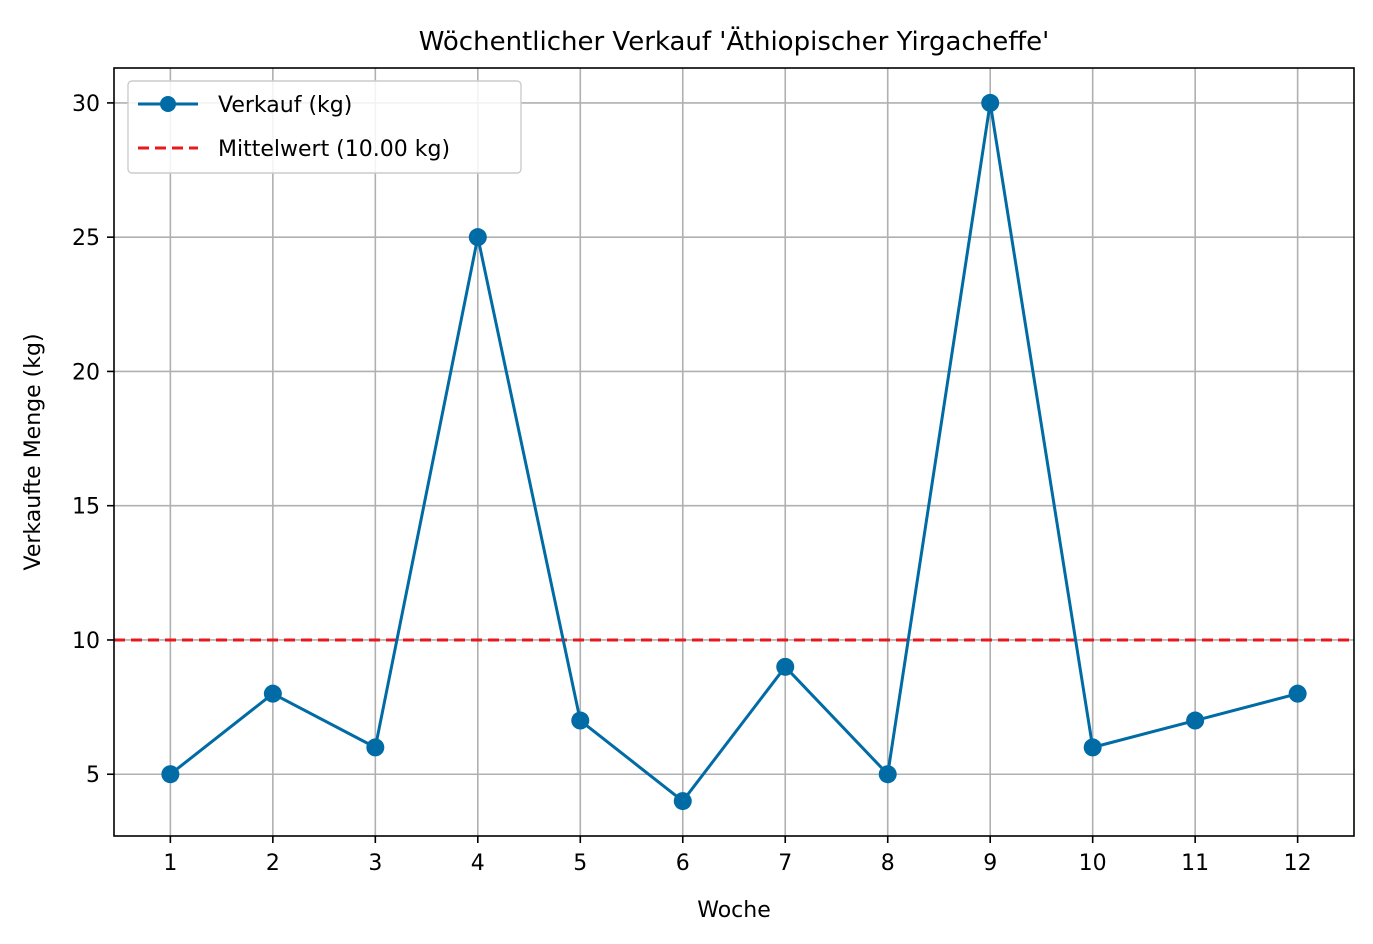  What do you see at coordinates (170, 863) in the screenshot?
I see `x-tick-label: 1` at bounding box center [170, 863].